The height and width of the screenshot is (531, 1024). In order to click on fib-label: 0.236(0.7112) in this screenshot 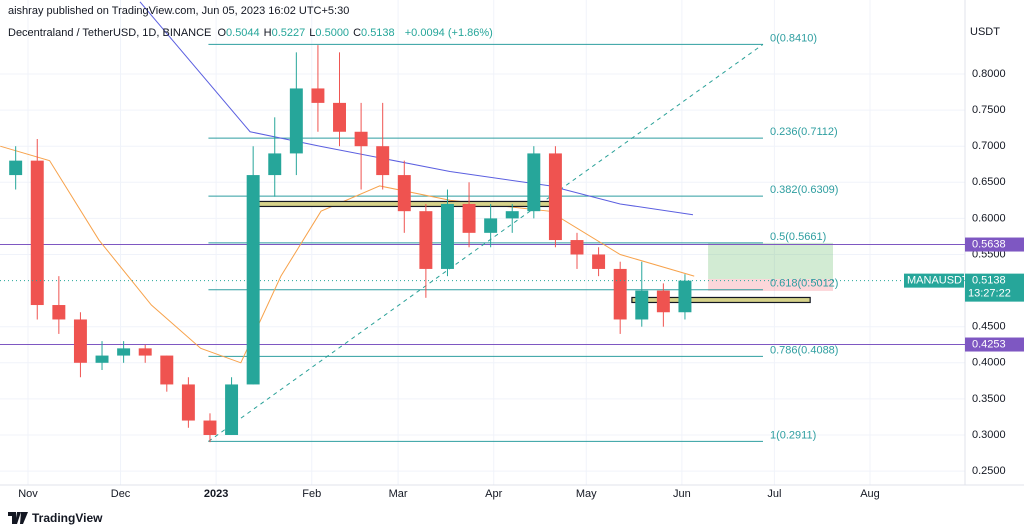, I will do `click(804, 132)`.